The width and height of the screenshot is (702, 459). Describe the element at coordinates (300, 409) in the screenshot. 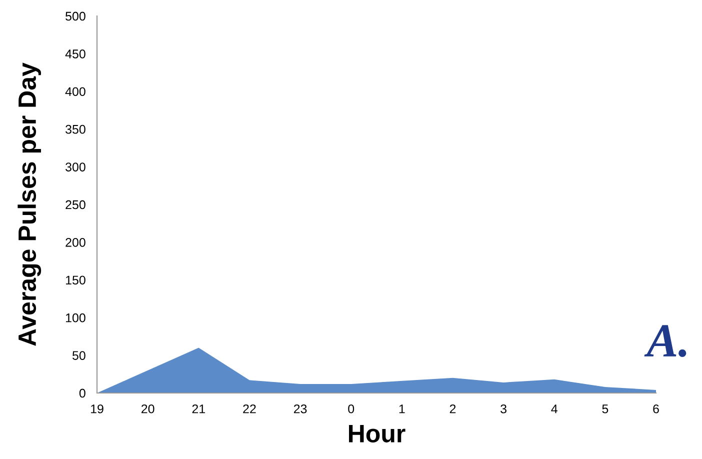

I see `x-tick-label: 23` at that location.